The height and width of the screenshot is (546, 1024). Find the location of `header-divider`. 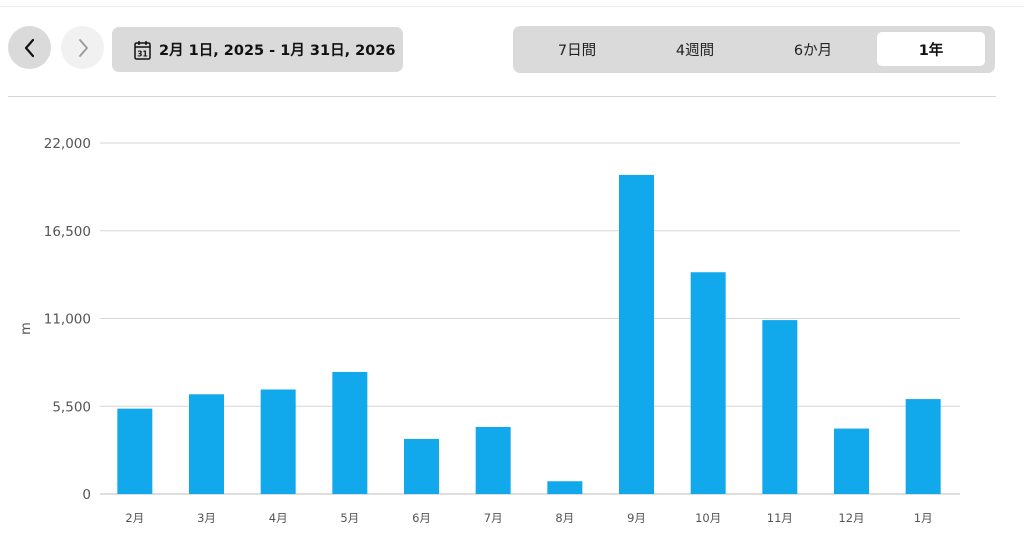

header-divider is located at coordinates (502, 96).